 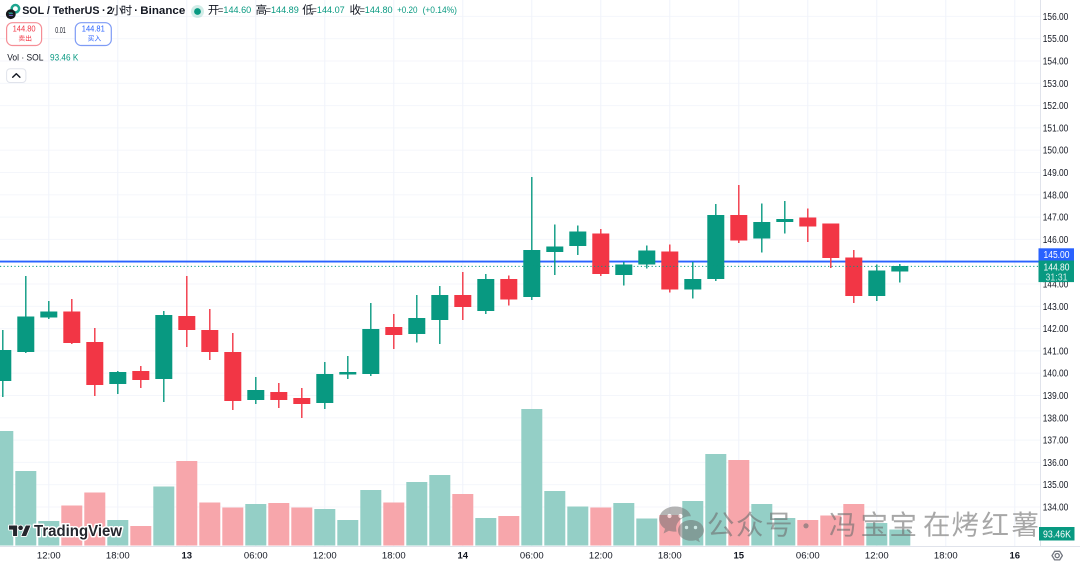 I want to click on svg-text: +0.20, so click(x=407, y=9).